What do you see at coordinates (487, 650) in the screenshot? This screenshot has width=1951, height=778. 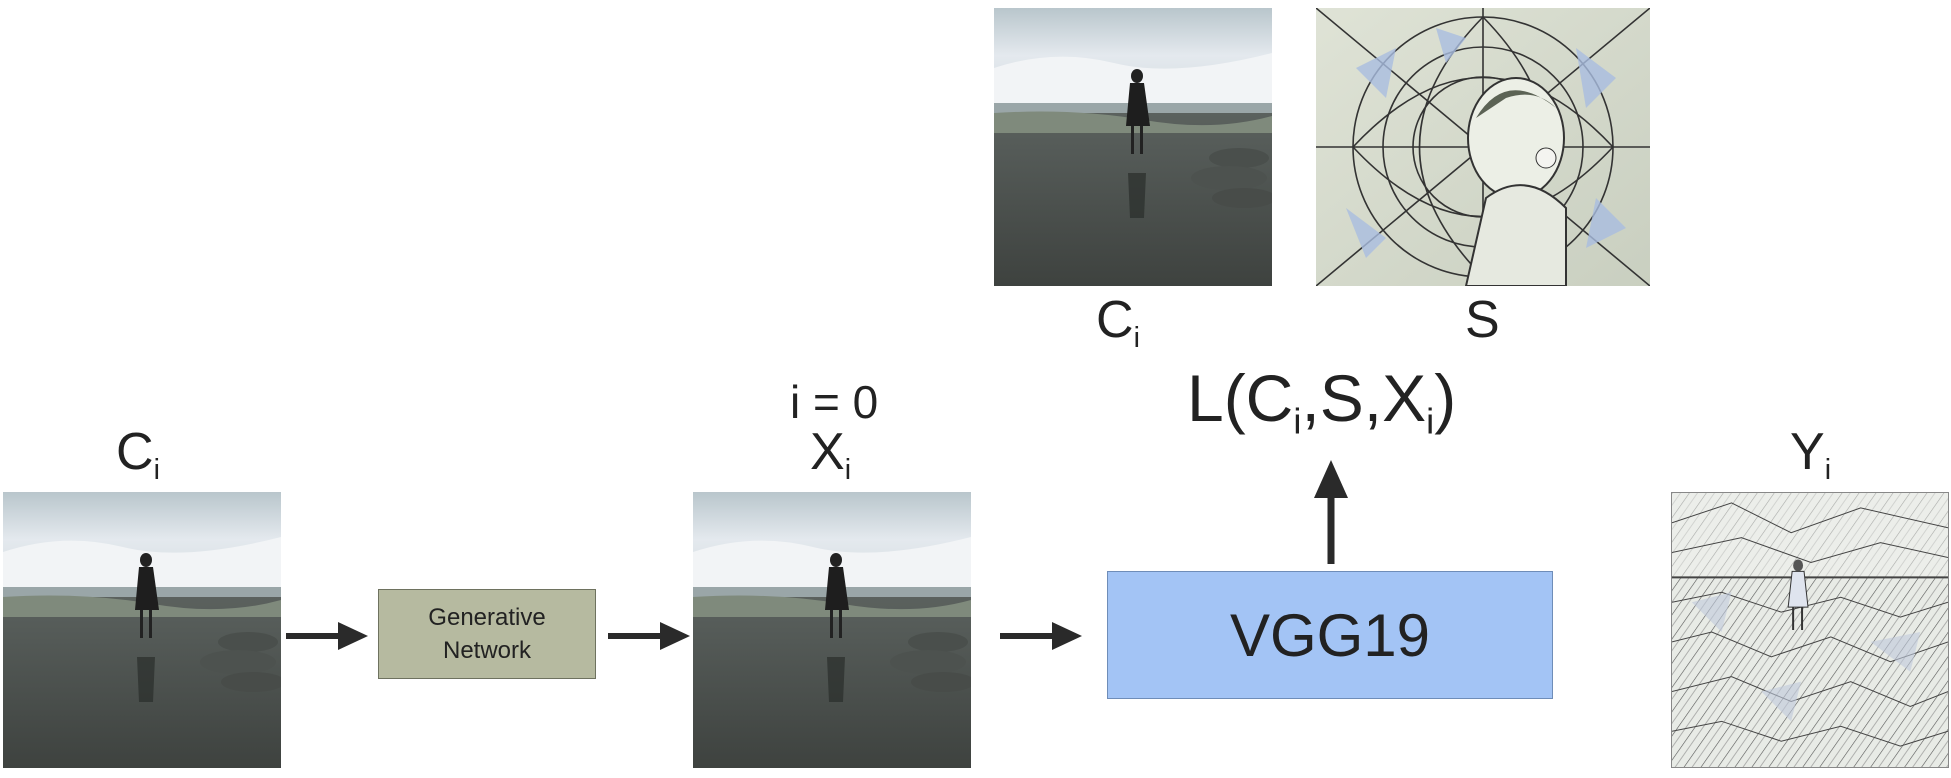 I see `generative-network-label-line2: Network` at bounding box center [487, 650].